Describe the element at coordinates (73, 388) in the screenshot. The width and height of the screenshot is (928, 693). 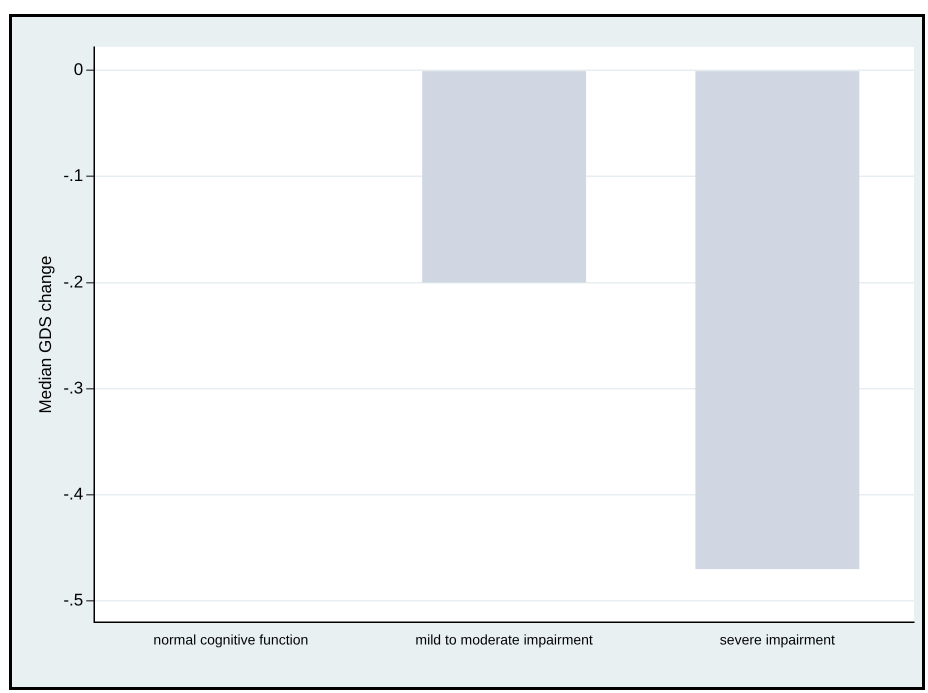
I see `y-tick-label: -.3` at that location.